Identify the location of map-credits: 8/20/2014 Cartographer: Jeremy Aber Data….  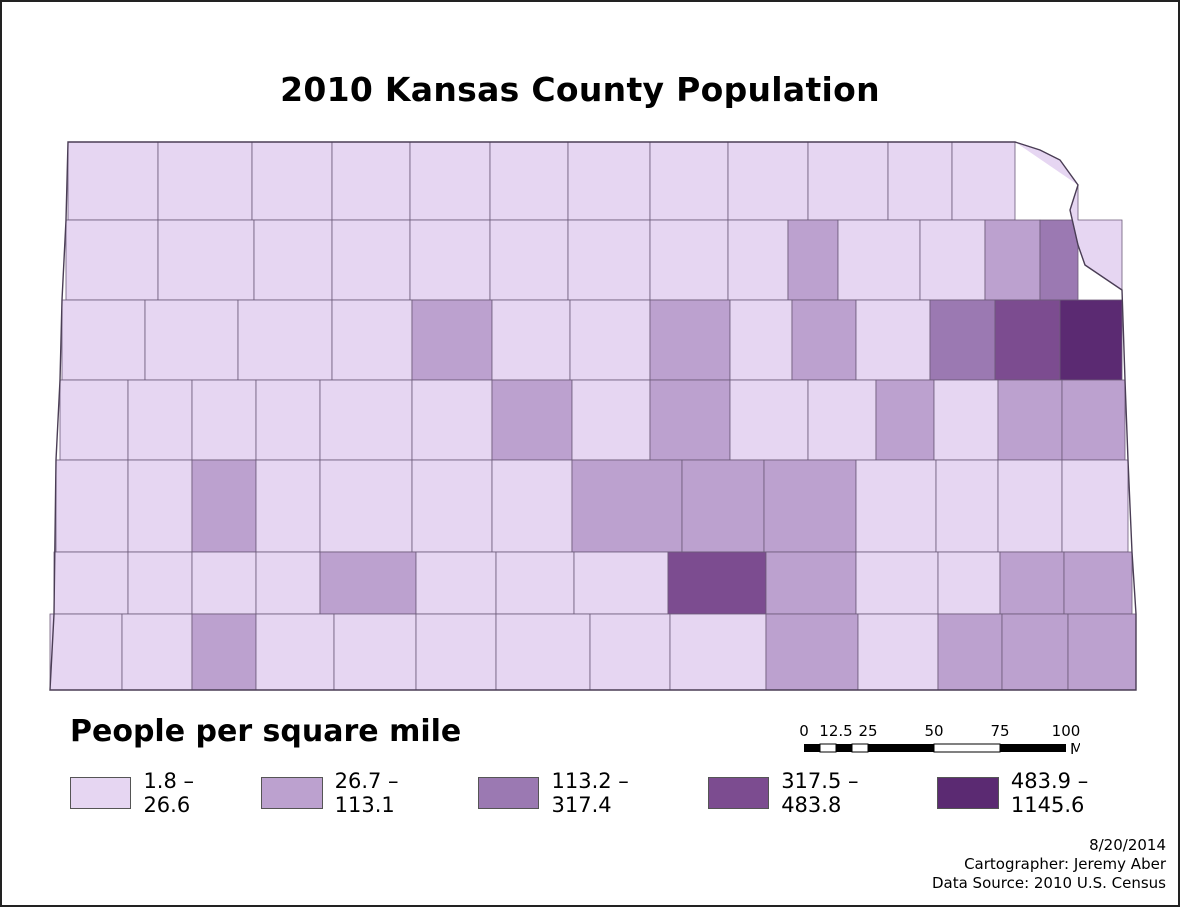
(1049, 864).